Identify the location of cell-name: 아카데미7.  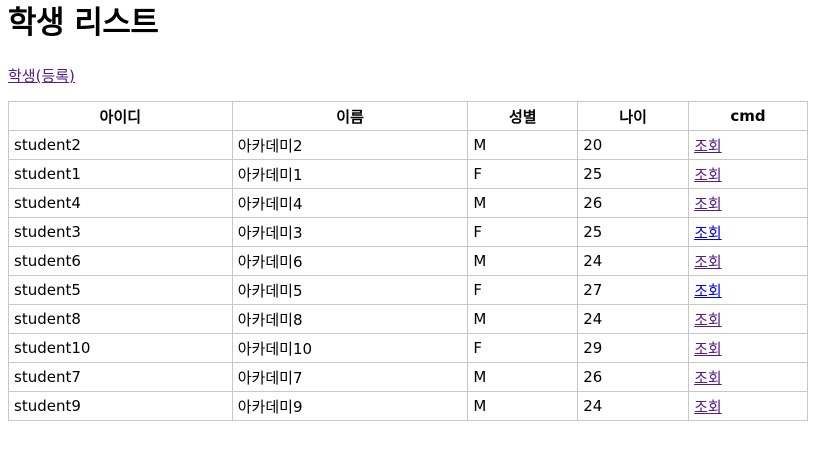
(350, 377).